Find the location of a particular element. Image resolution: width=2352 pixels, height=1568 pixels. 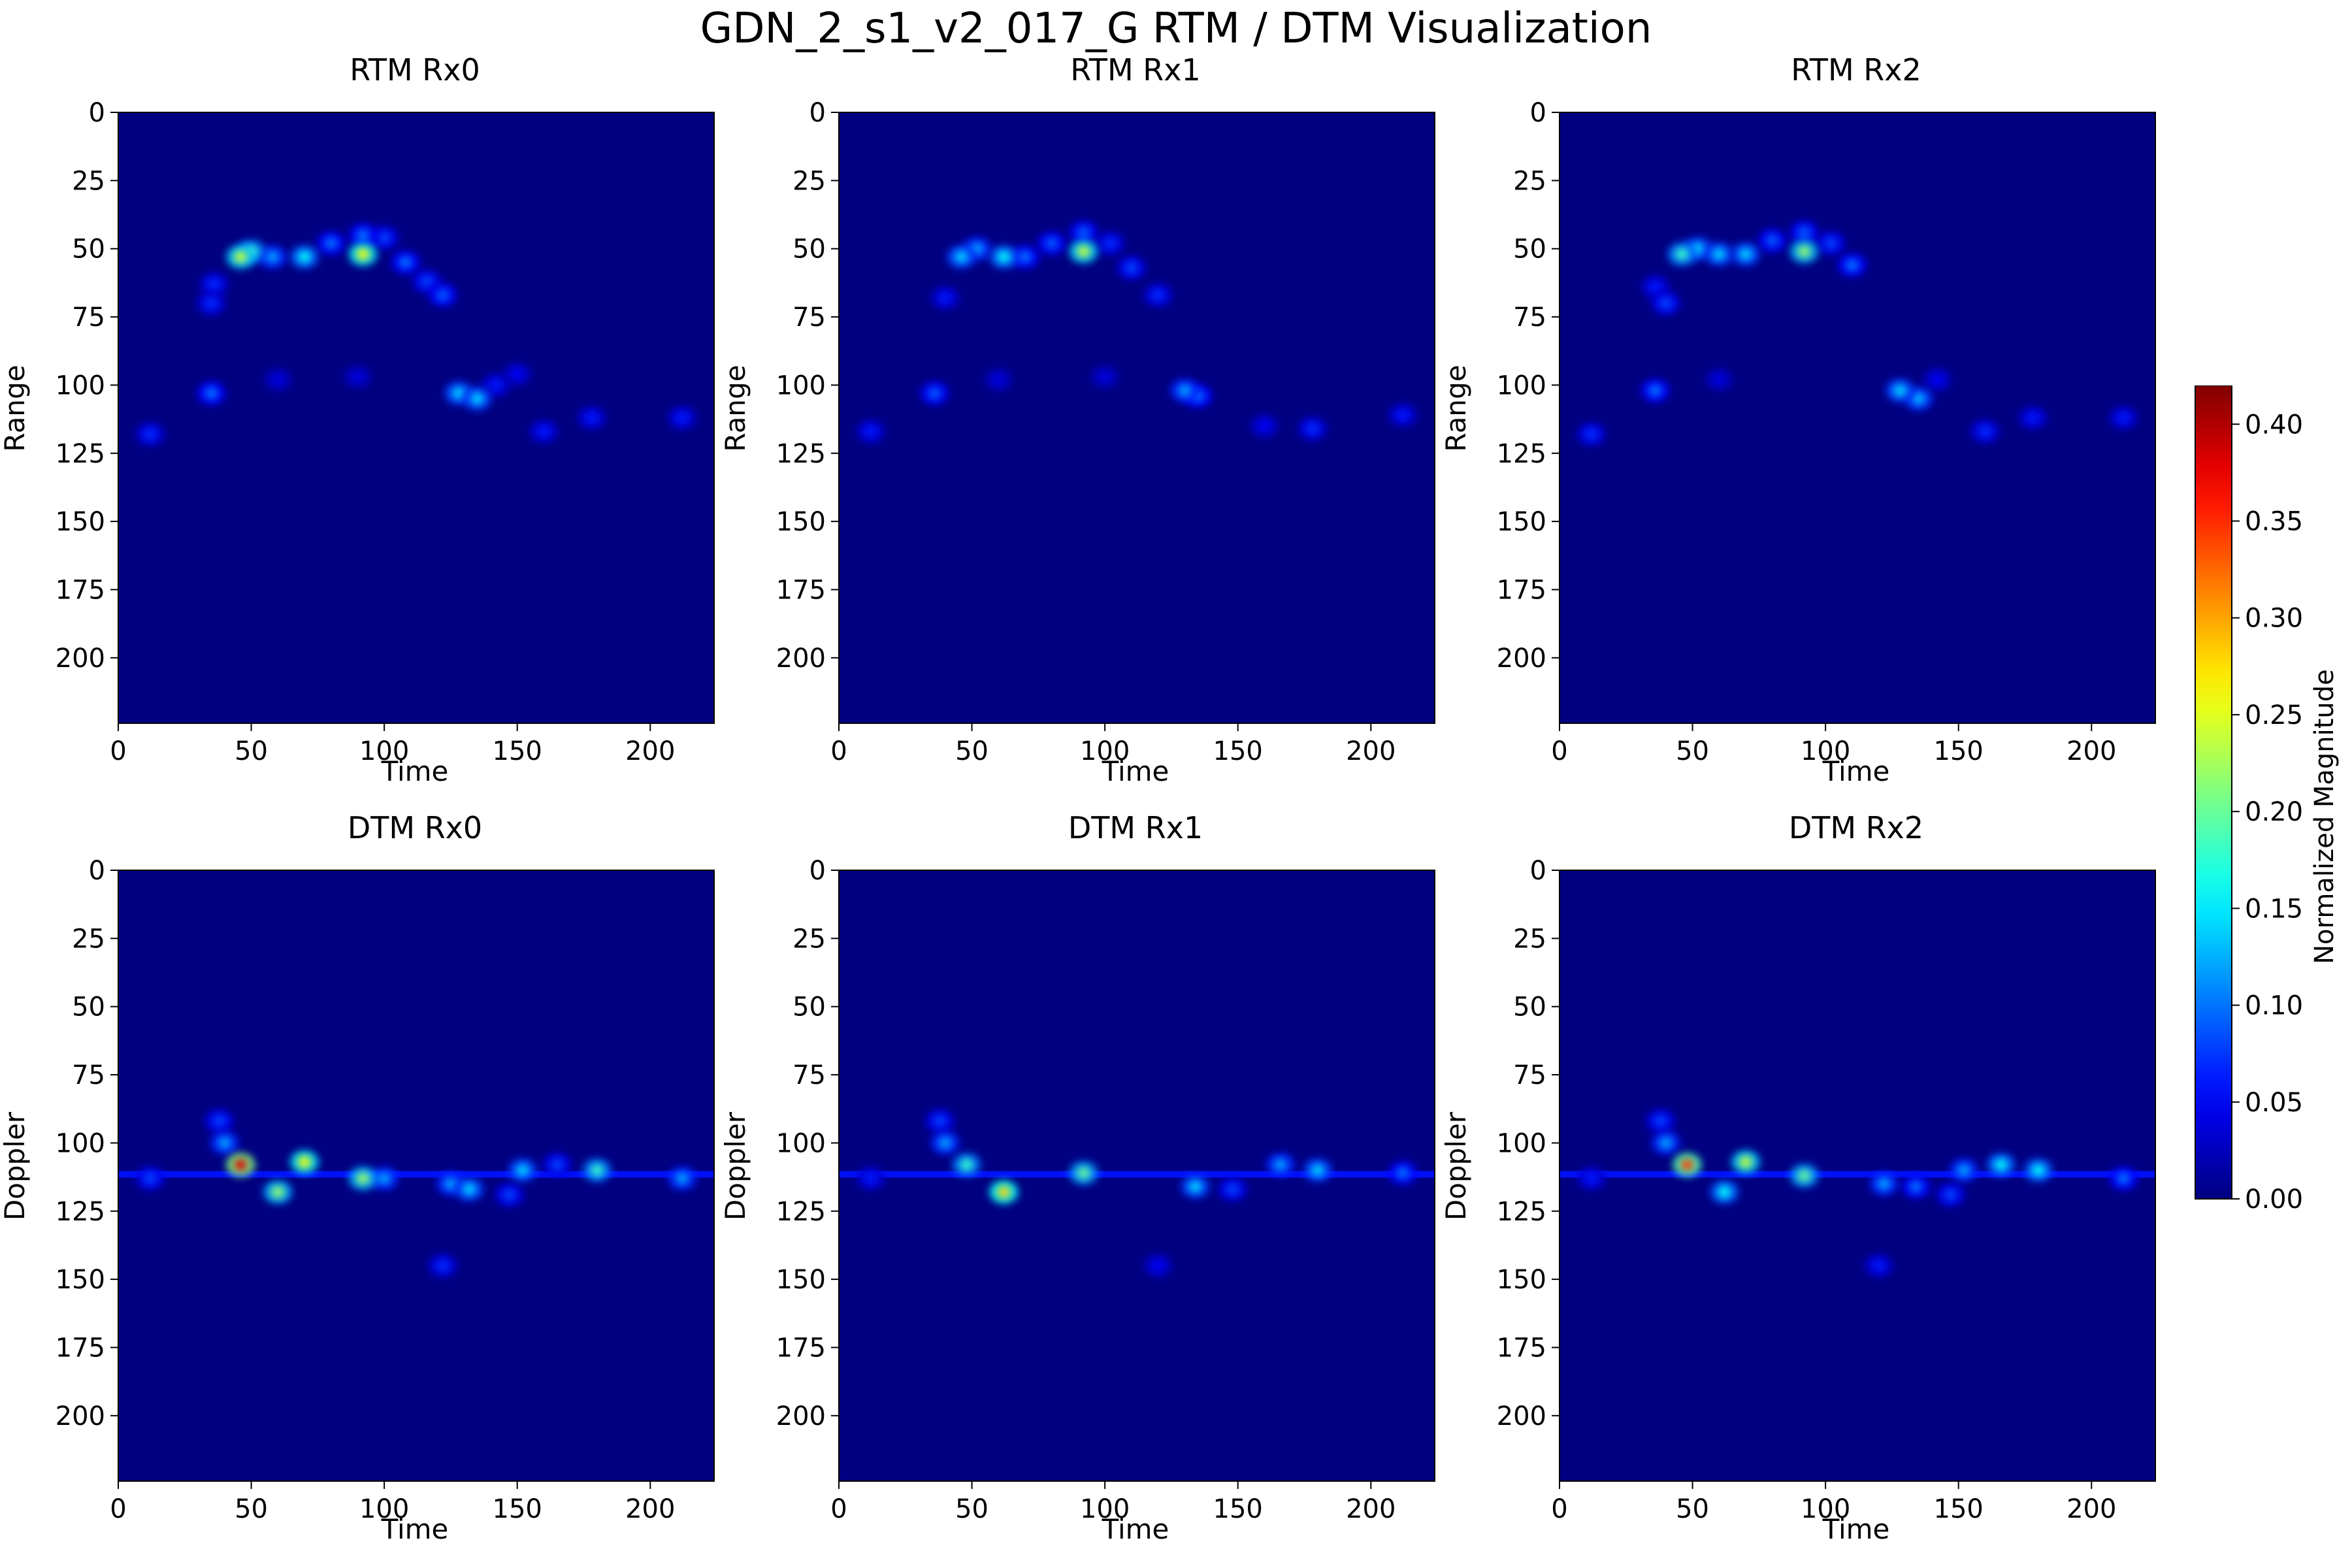

heatmap-background is located at coordinates (1857, 417).